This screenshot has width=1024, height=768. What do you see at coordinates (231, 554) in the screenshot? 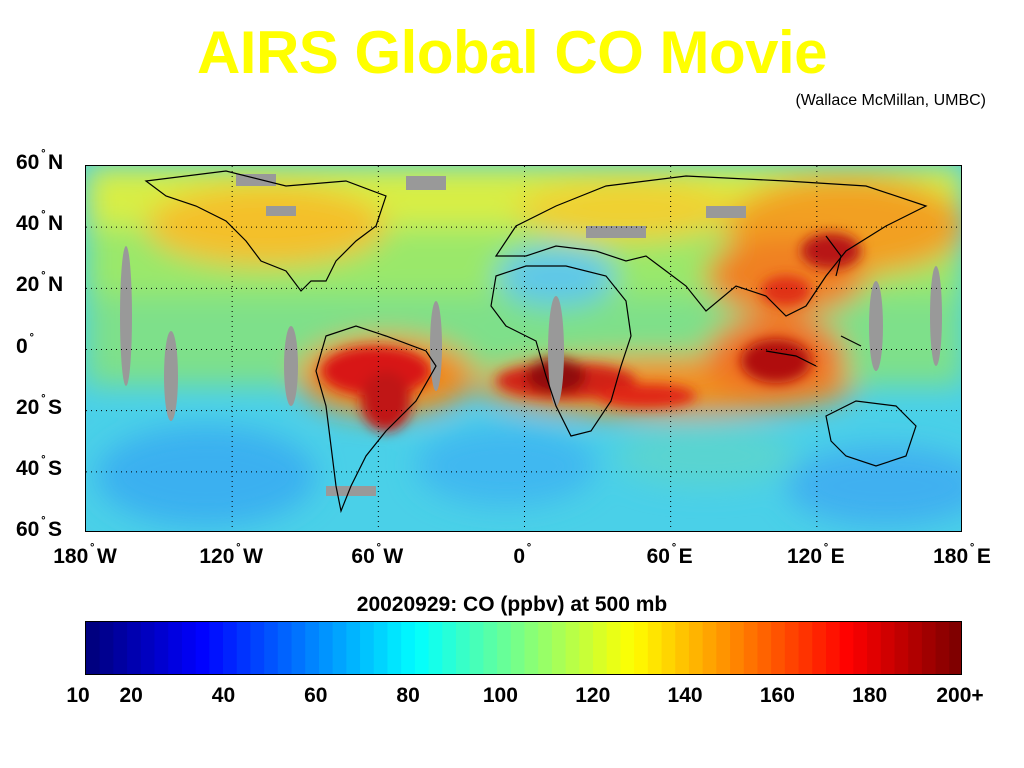
I see `lon-label: 120 ˚W` at bounding box center [231, 554].